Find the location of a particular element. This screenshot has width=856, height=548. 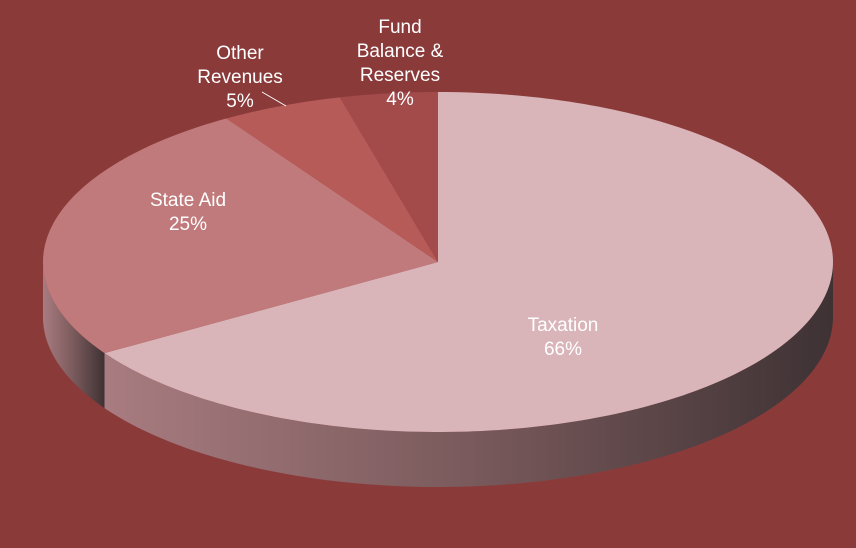

slice-label: Fund Balance & Reserves is located at coordinates (400, 51).